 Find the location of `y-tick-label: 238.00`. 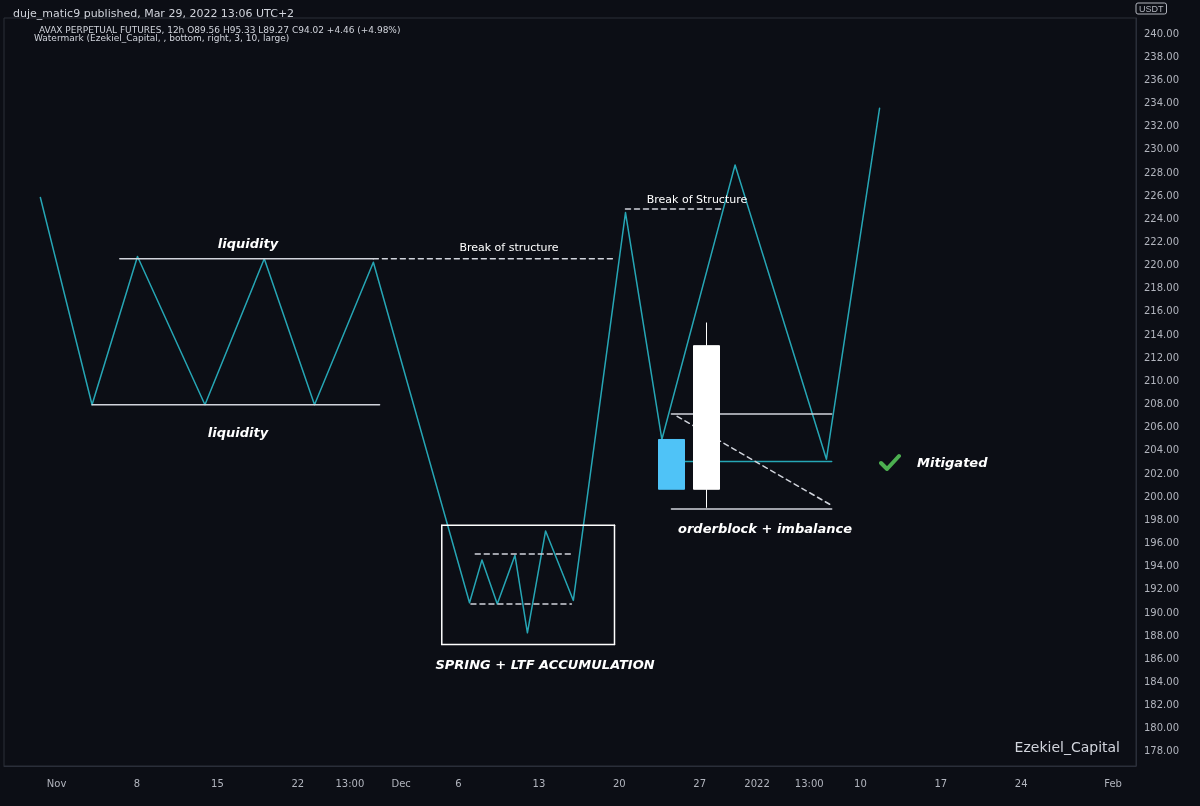

y-tick-label: 238.00 is located at coordinates (1161, 56).